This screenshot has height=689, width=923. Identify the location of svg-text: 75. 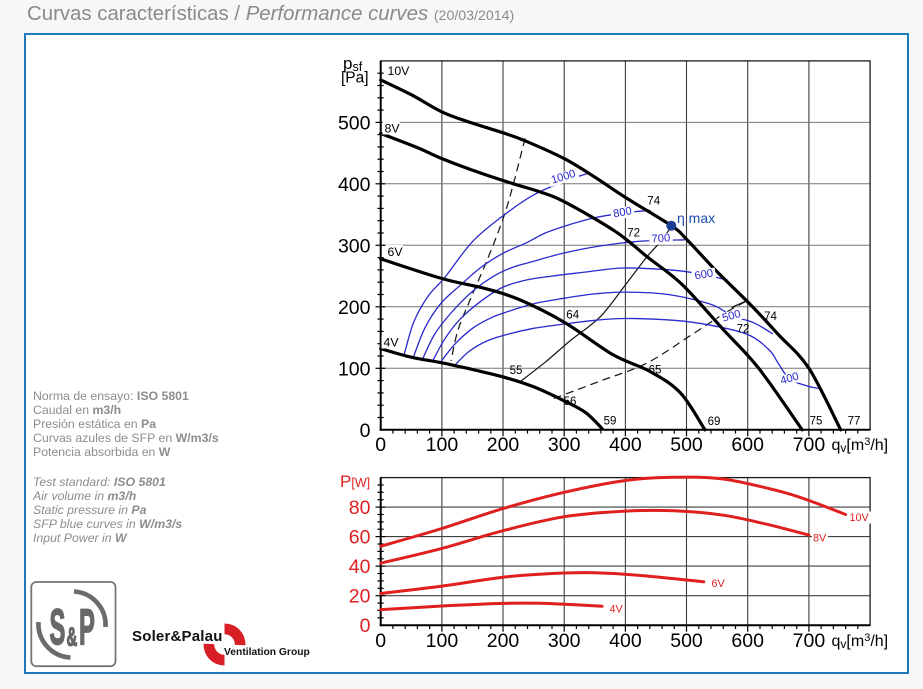
(816, 422).